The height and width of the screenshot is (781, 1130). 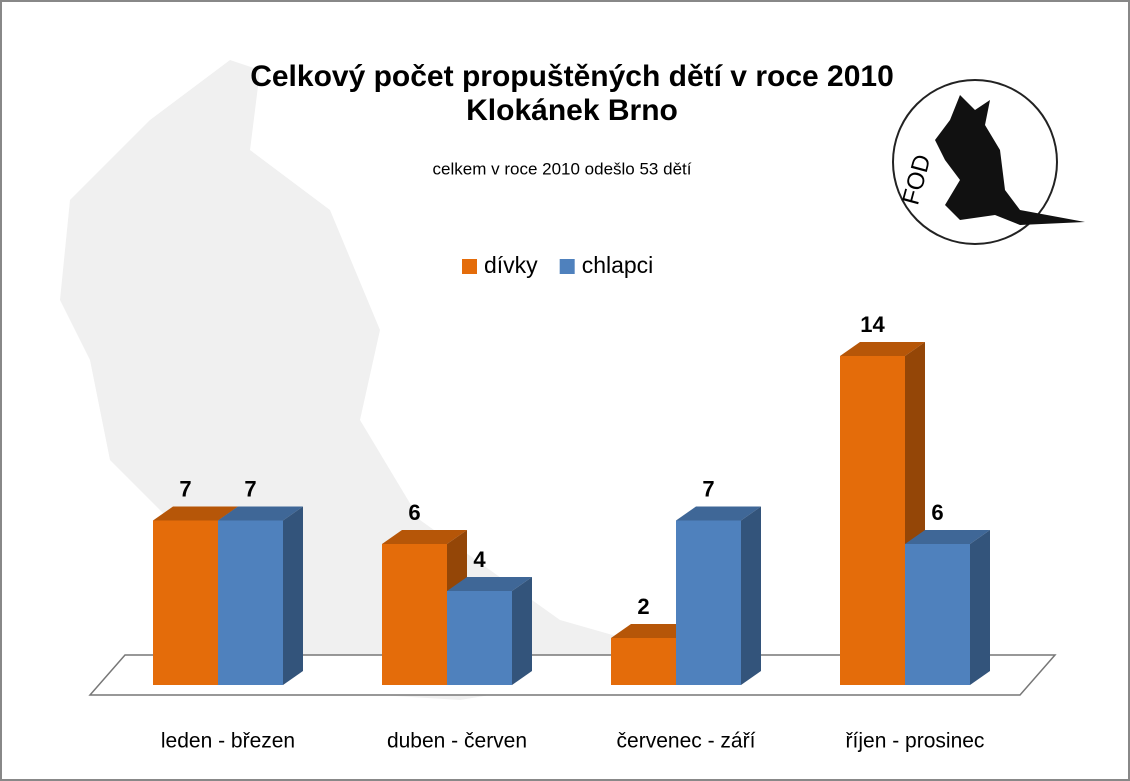 What do you see at coordinates (572, 110) in the screenshot?
I see `chart-subtitle: Klokánek Brno` at bounding box center [572, 110].